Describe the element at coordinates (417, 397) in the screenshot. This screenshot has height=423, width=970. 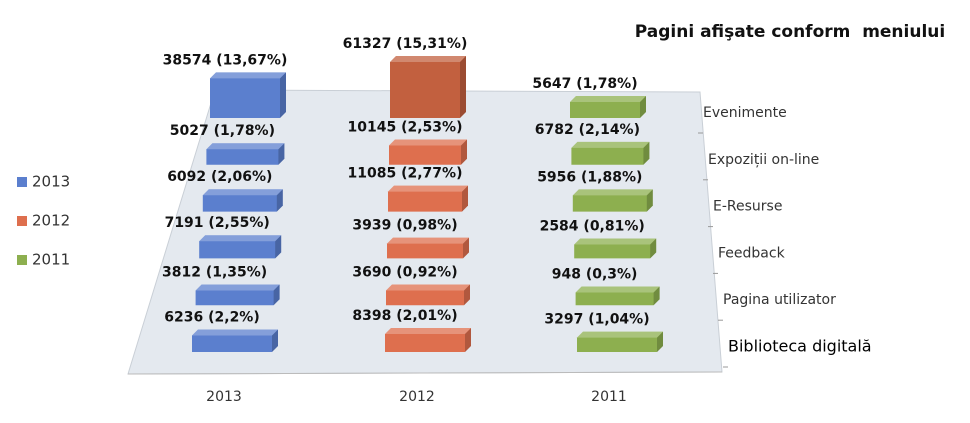
I see `x-tick-label: 2012` at that location.